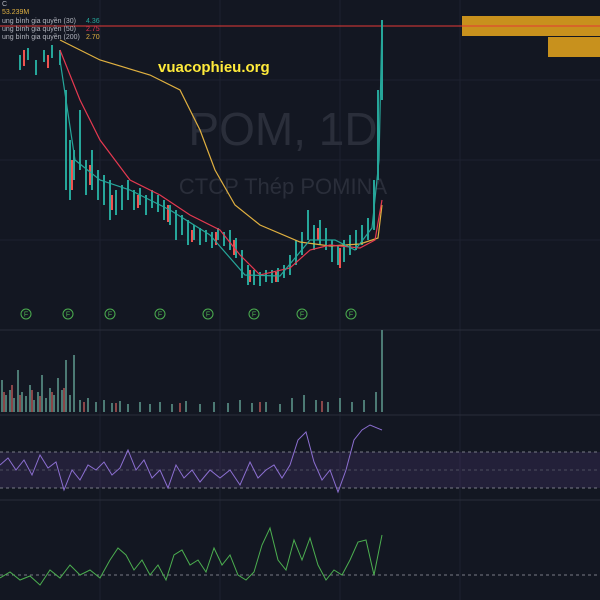 Image resolution: width=600 pixels, height=600 pixels. Describe the element at coordinates (214, 67) in the screenshot. I see `site-label: vuacophieu.org` at that location.